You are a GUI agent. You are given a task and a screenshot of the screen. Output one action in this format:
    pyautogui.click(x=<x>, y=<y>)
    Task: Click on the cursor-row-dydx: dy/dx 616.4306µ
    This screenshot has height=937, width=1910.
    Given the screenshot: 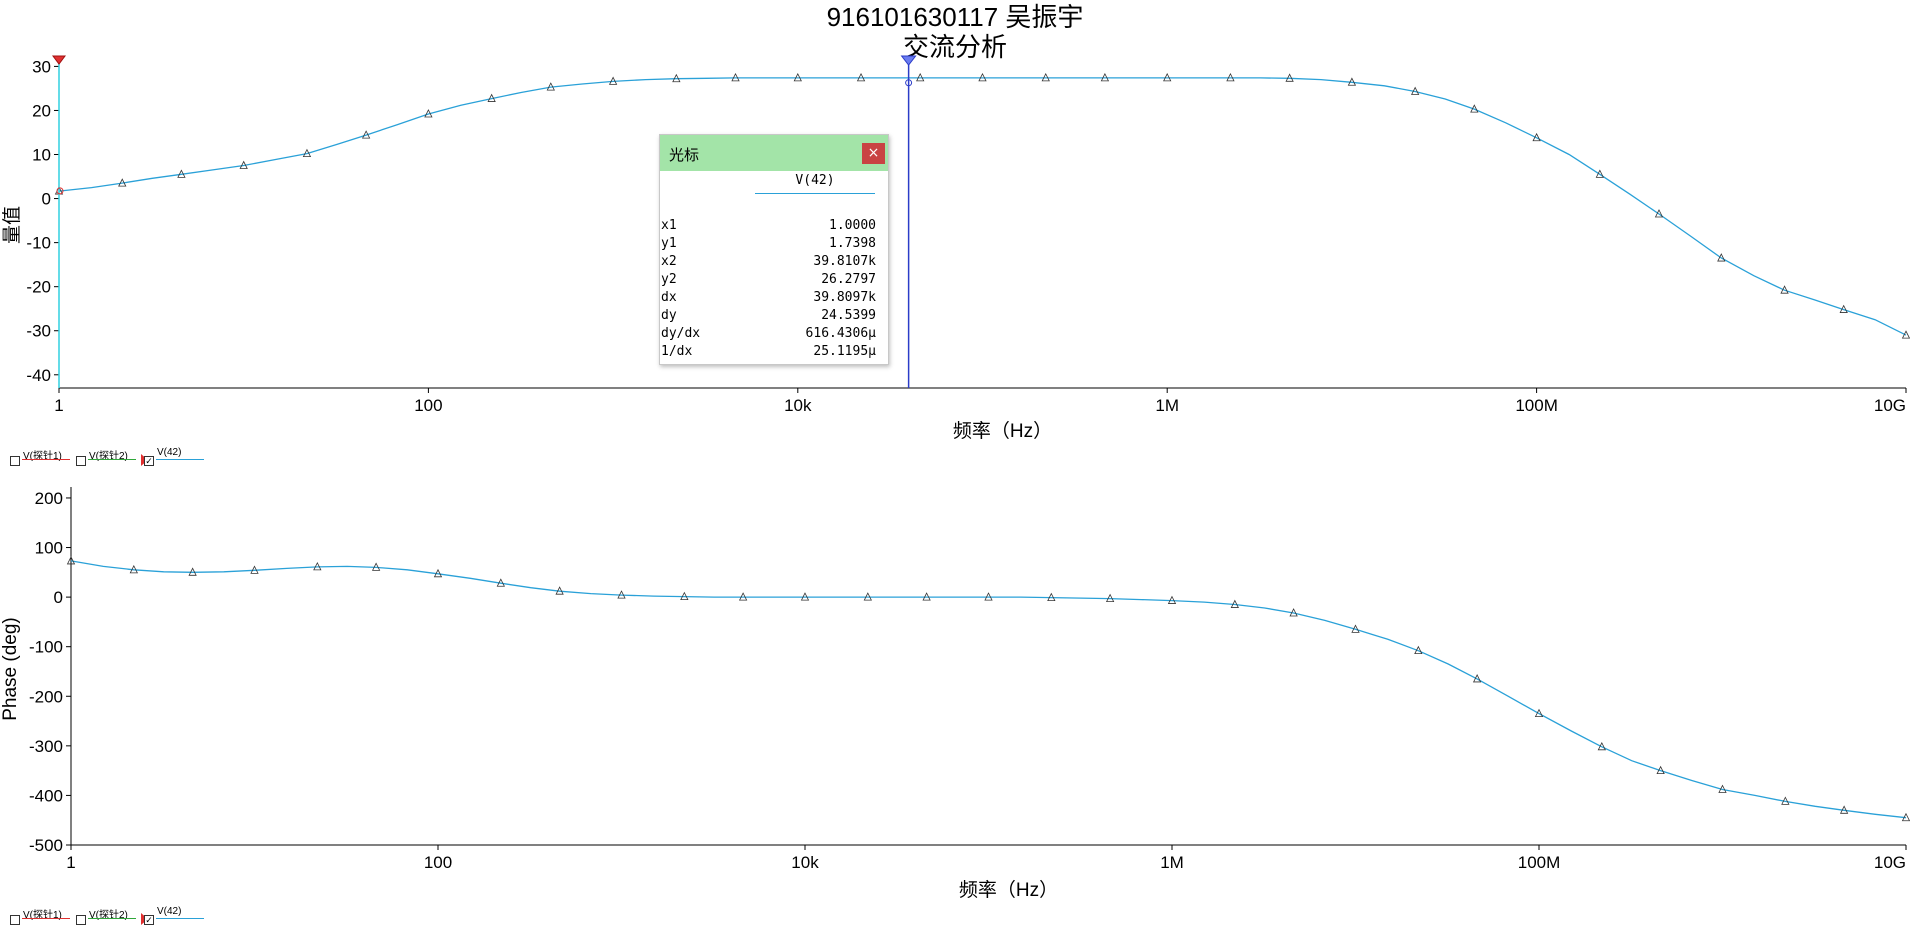 What is the action you would take?
    pyautogui.click(x=774, y=335)
    